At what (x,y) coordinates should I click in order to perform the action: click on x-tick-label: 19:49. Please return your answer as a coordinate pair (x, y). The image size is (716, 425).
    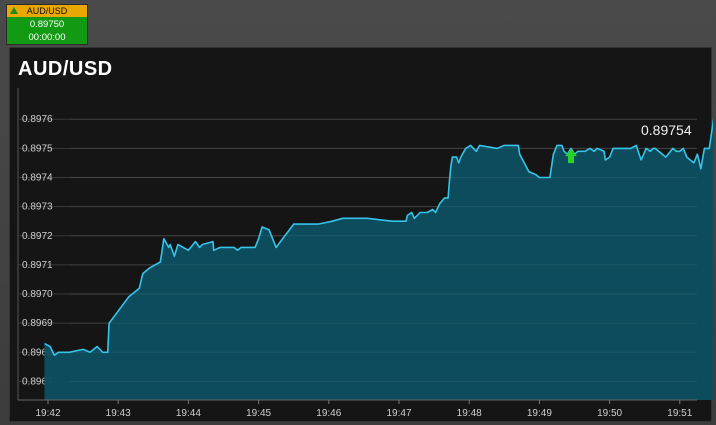
    Looking at the image, I should click on (539, 413).